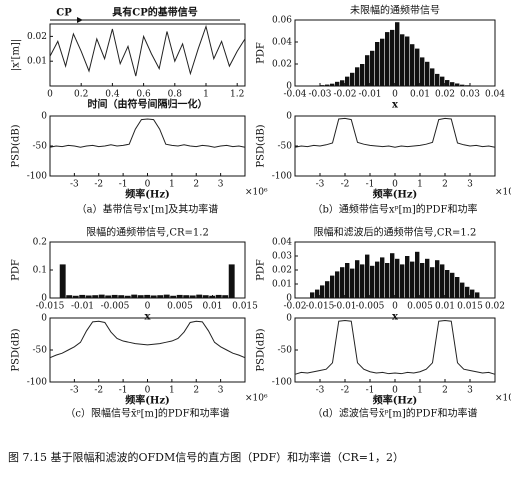 Image resolution: width=511 pixels, height=481 pixels. What do you see at coordinates (395, 232) in the screenshot?
I see `chart-title: 限幅和滤波后的通频带信号,CR=1.2` at bounding box center [395, 232].